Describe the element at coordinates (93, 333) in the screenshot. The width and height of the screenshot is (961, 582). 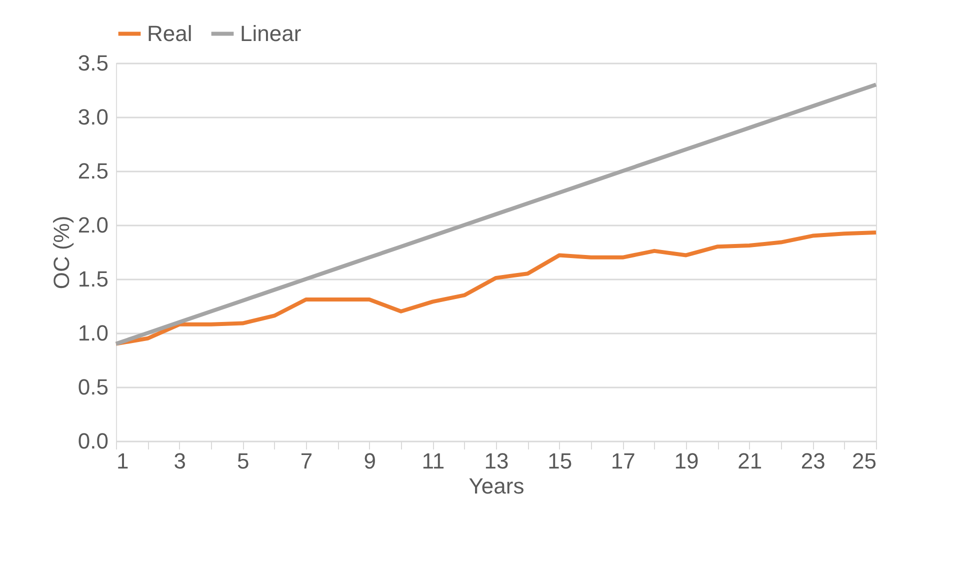
I see `y-tick-label: 1.0` at that location.